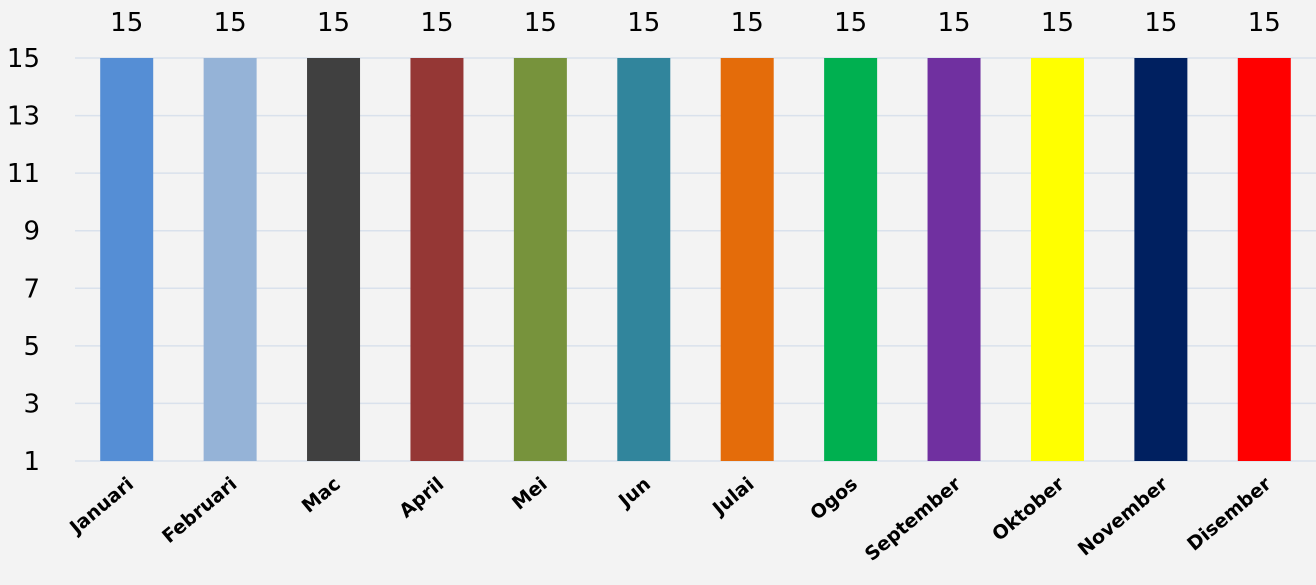  I want to click on category-label: Mac, so click(321, 495).